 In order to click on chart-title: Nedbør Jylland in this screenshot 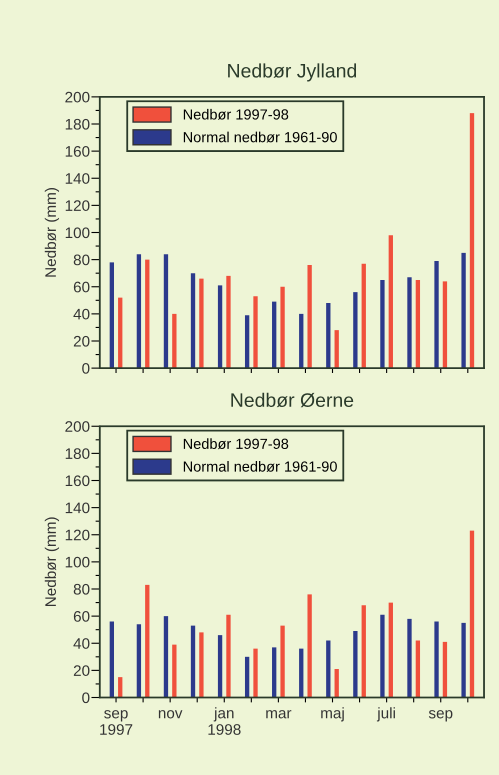, I will do `click(292, 72)`.